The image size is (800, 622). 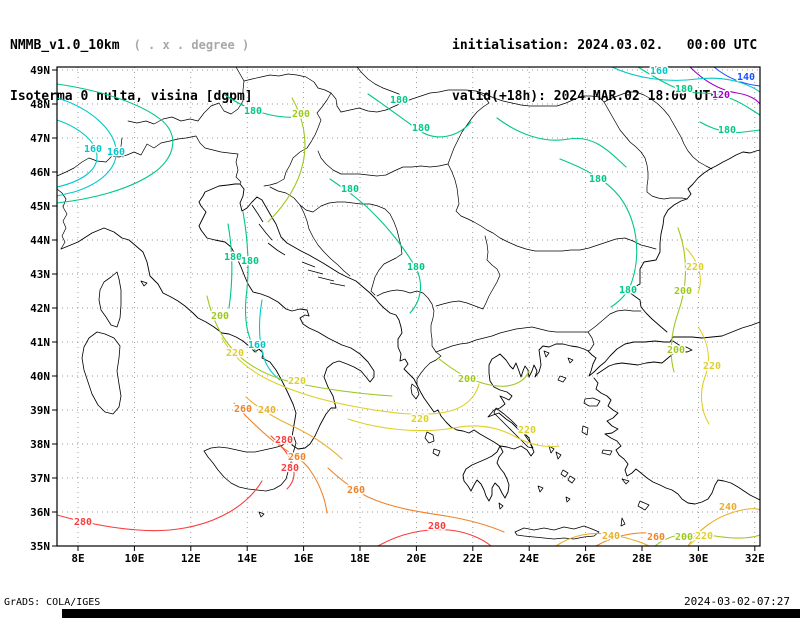 I want to click on contour-value-label: 140, so click(x=746, y=77).